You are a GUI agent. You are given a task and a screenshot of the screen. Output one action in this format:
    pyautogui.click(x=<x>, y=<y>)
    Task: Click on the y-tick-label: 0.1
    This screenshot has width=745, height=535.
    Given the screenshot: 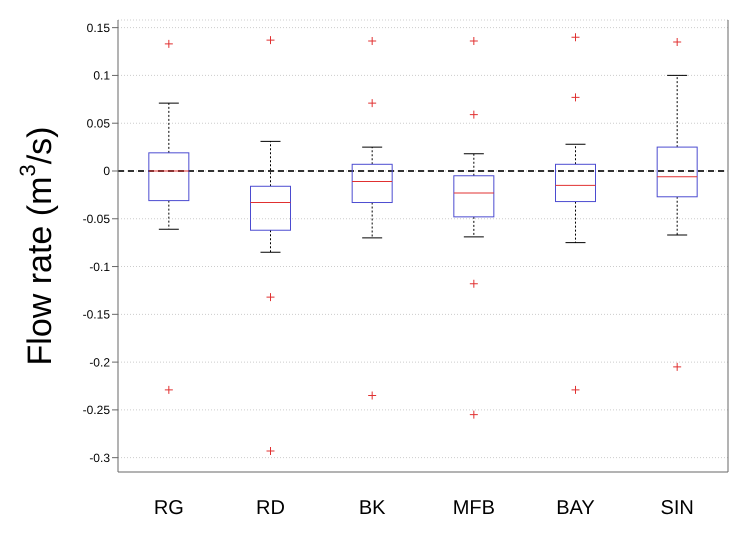 What is the action you would take?
    pyautogui.click(x=101, y=75)
    